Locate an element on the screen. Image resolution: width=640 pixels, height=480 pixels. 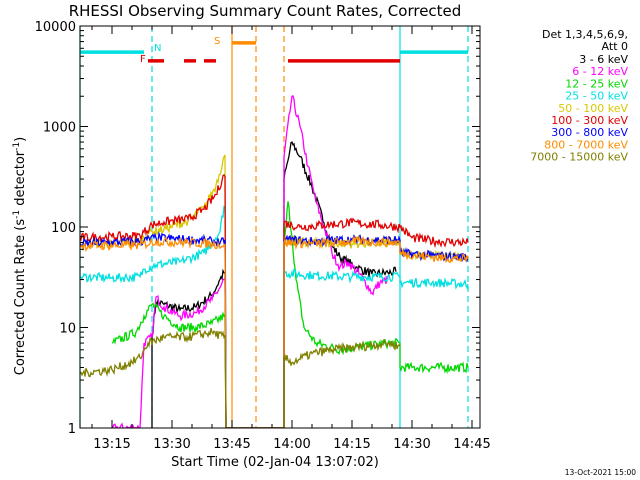
y-tick-label-0: 1 is located at coordinates (72, 429).